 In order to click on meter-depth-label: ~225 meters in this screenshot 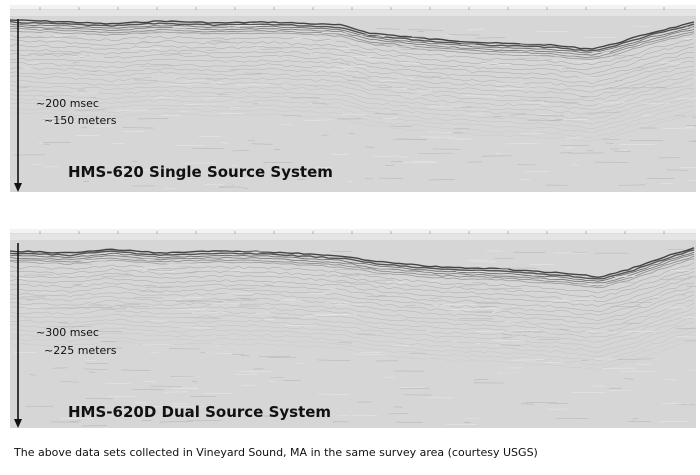, I will do `click(80, 350)`.